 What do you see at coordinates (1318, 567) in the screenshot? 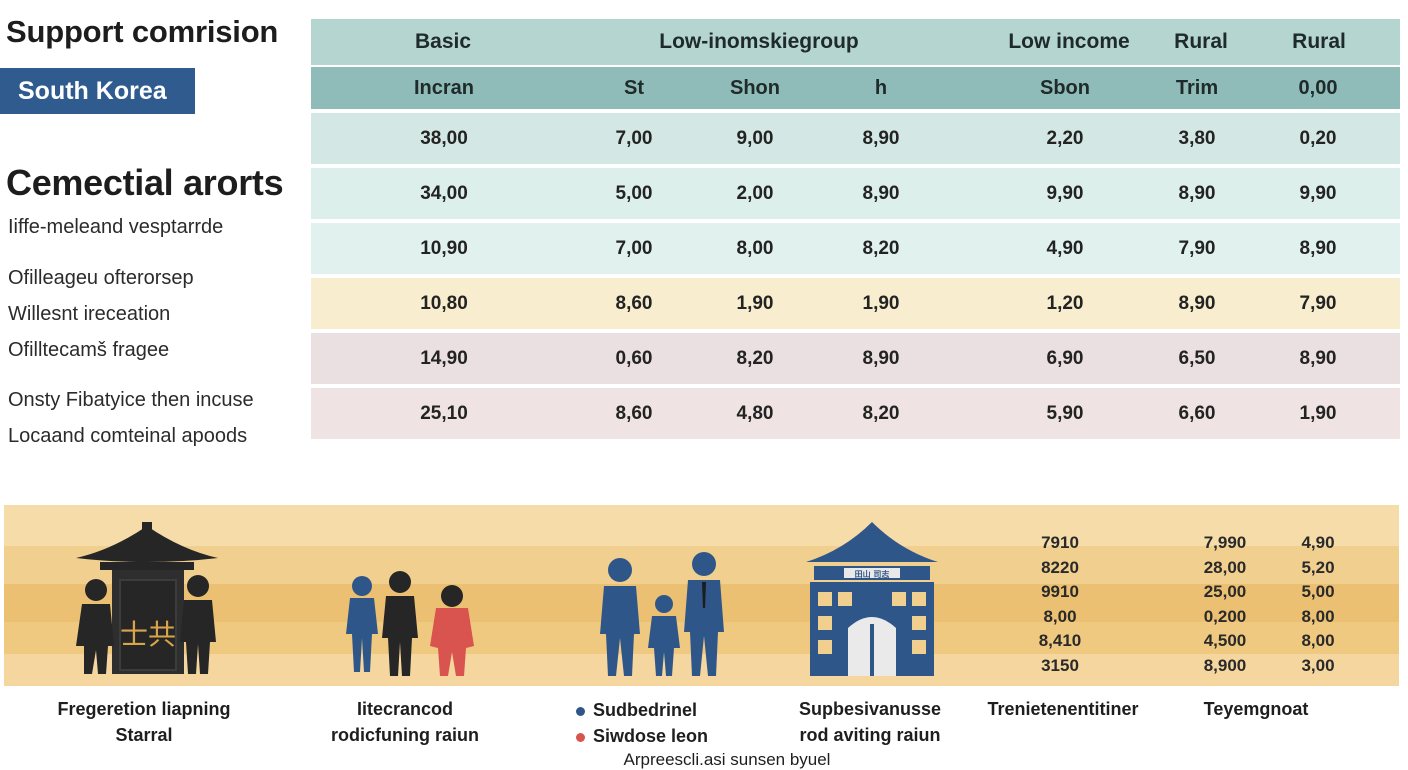
I see `band-number: 5,20` at bounding box center [1318, 567].